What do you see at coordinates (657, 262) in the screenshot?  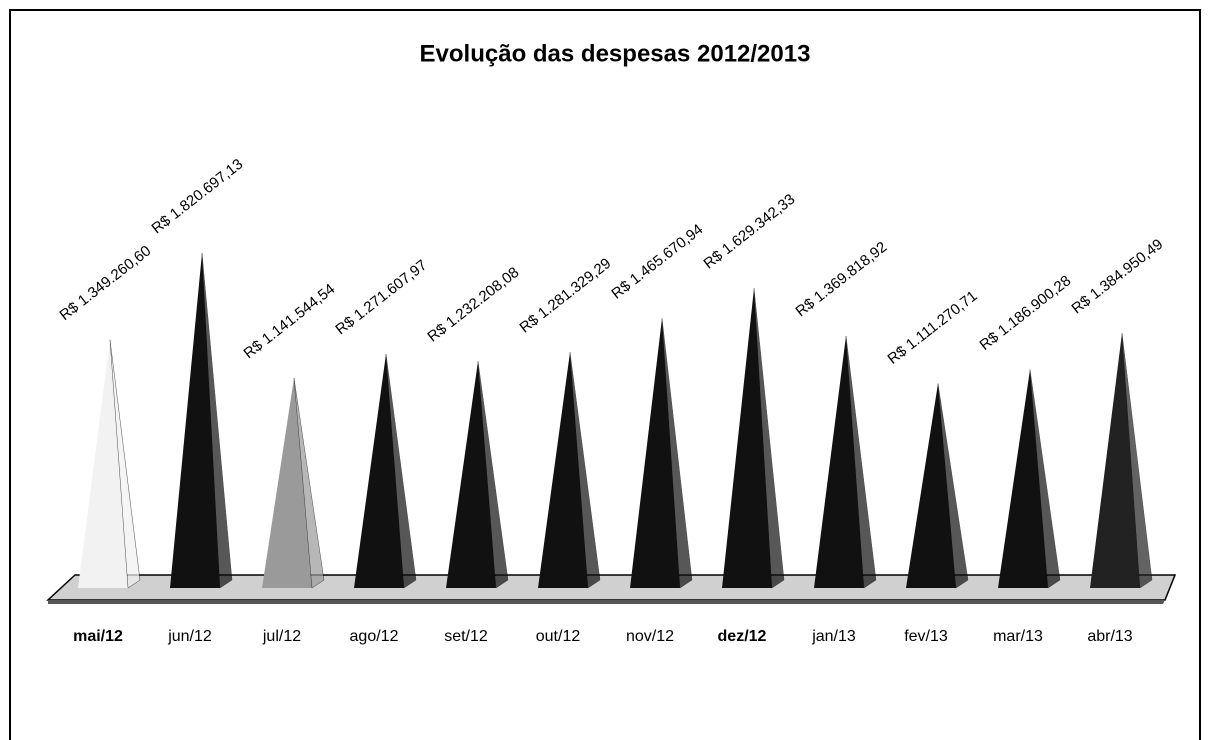 I see `data-label: R$ 1.465.670,94` at bounding box center [657, 262].